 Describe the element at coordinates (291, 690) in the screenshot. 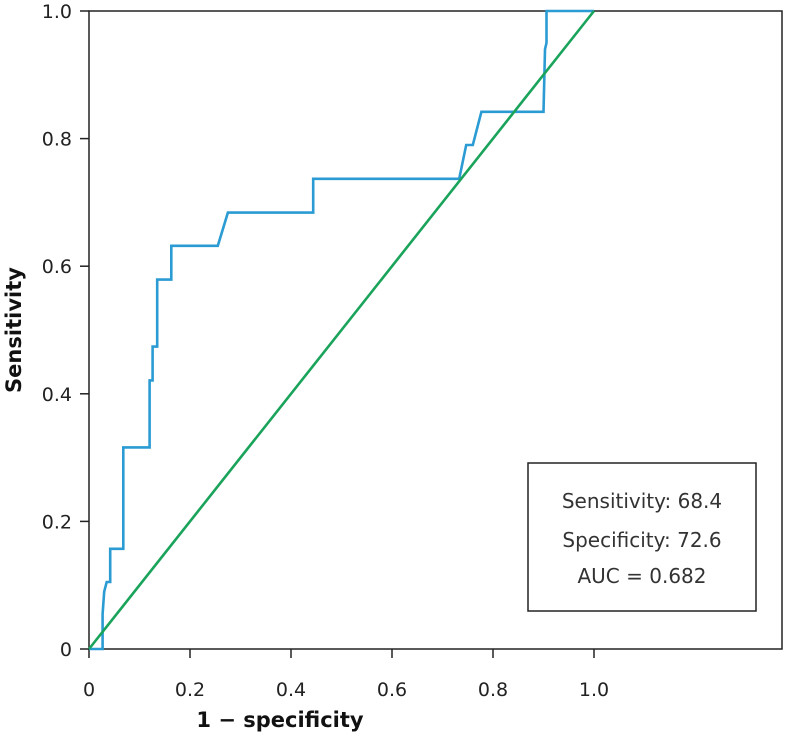

I see `x-tick-label: 0.4` at that location.